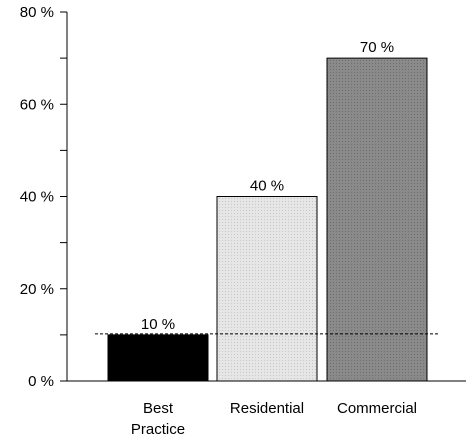 The height and width of the screenshot is (447, 469). I want to click on category-label-line: Practice, so click(158, 429).